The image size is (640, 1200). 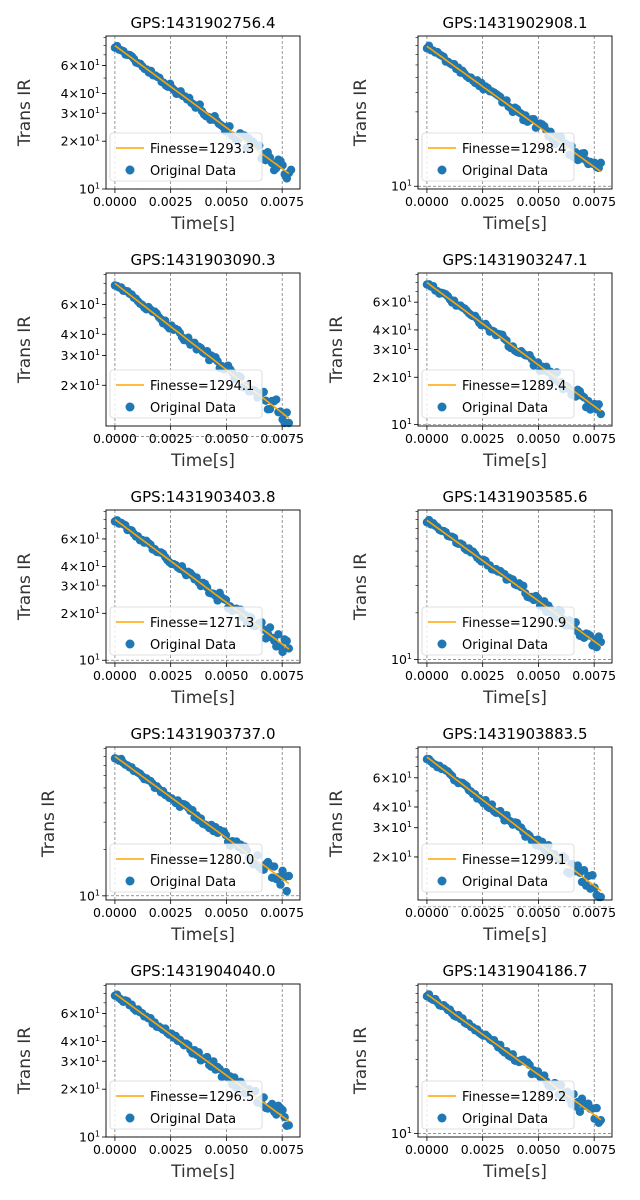 I want to click on legend-fit-label: Finesse=1290.9, so click(x=514, y=623).